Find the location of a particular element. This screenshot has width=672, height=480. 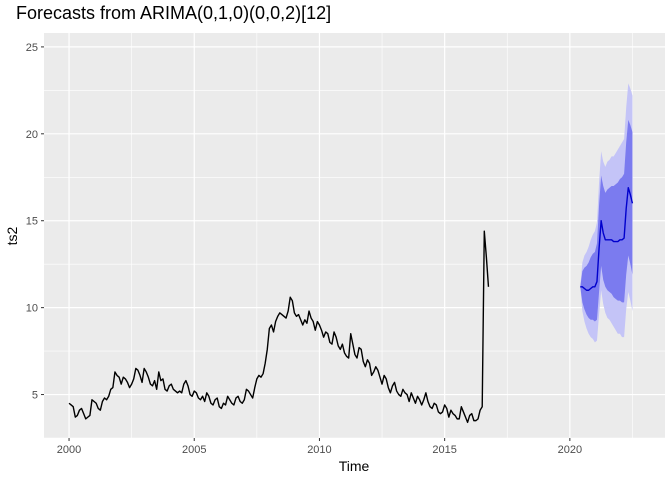

x-tick-label: 2000 is located at coordinates (69, 450).